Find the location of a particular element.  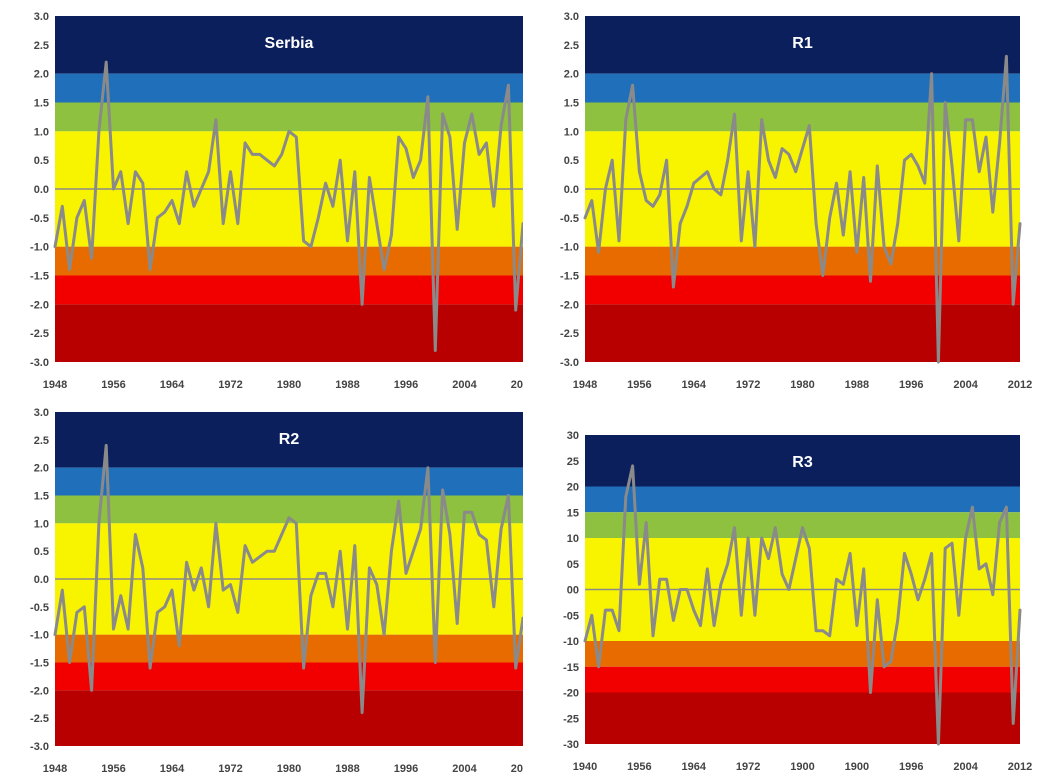

chart-title: R1 is located at coordinates (802, 43).